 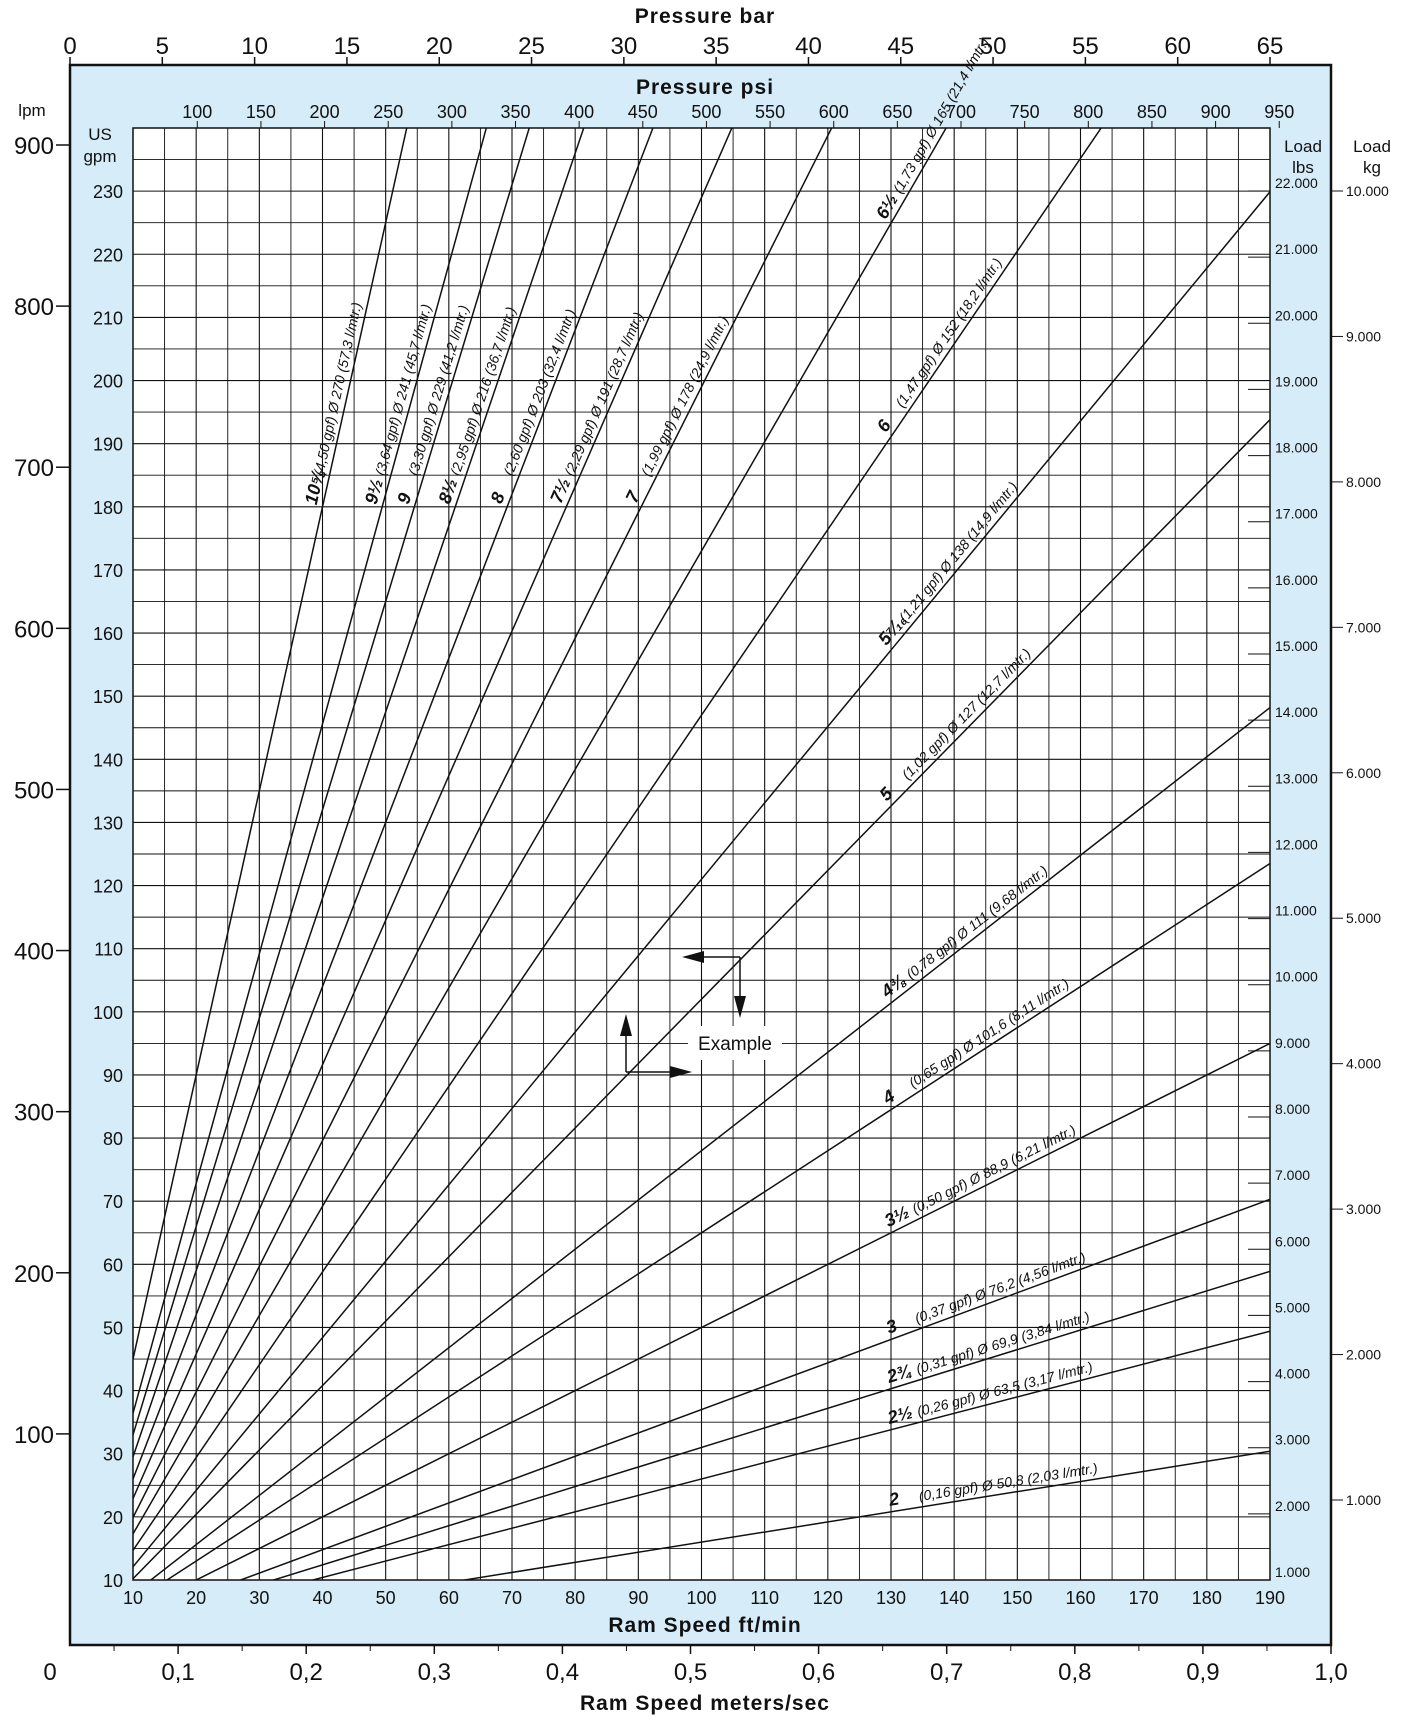 I want to click on lbs-tick-label: 4.000, so click(x=1292, y=1374).